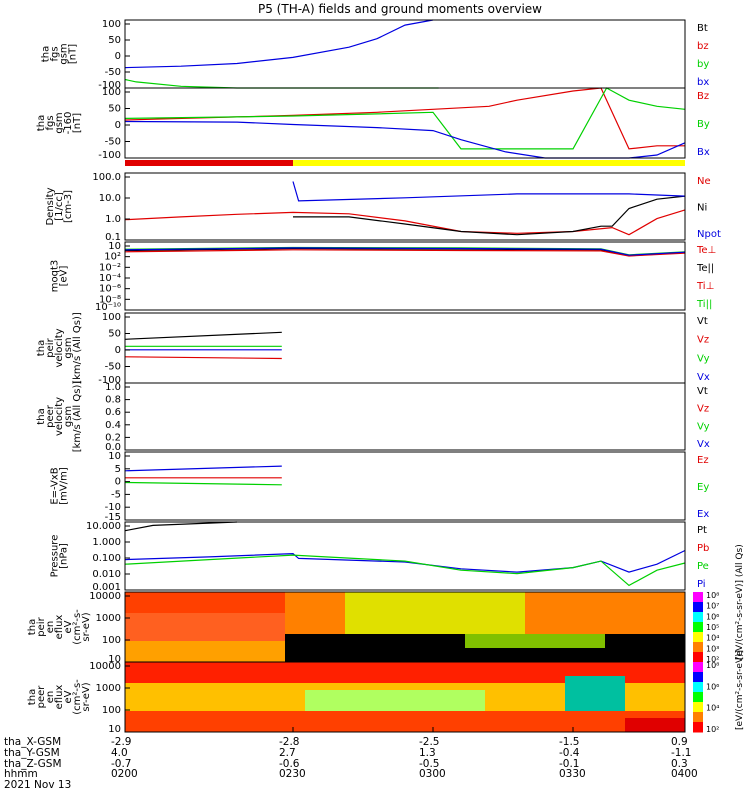  What do you see at coordinates (106, 574) in the screenshot?
I see `y-tick-label: 0.010` at bounding box center [106, 574].